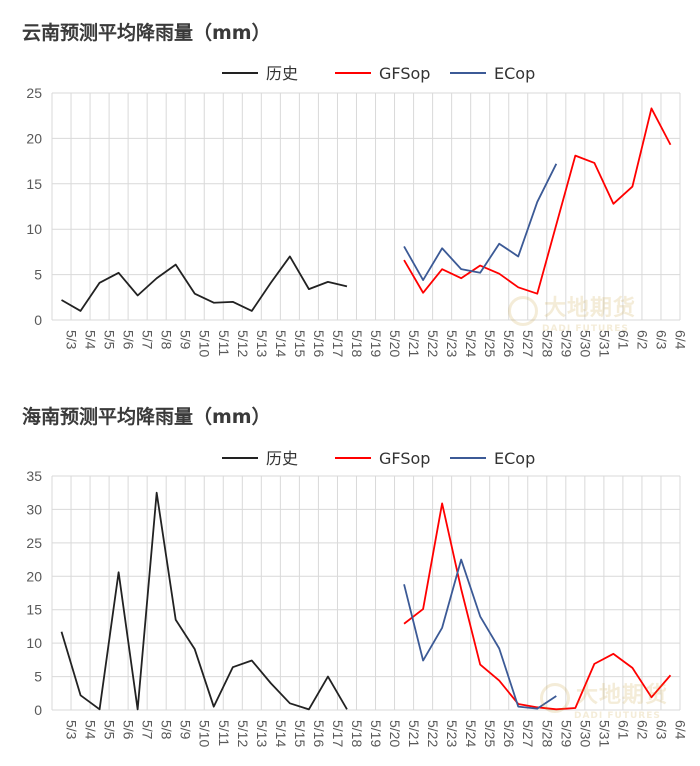  Describe the element at coordinates (34, 509) in the screenshot. I see `y-tick-label: 30` at that location.